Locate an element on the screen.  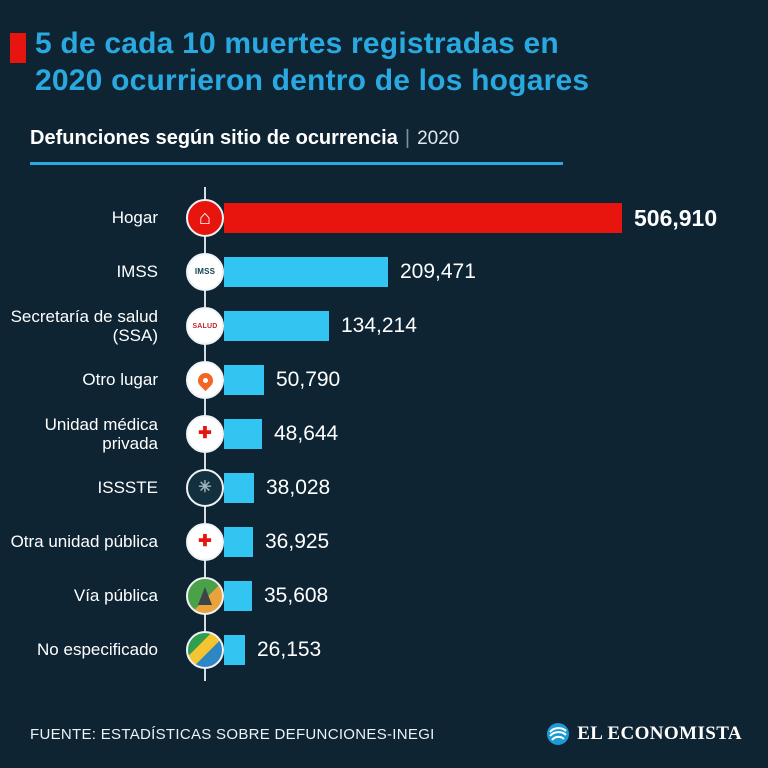
chart-row: Secretaría de salud (SSA) SALUD 134,214 is located at coordinates (384, 326).